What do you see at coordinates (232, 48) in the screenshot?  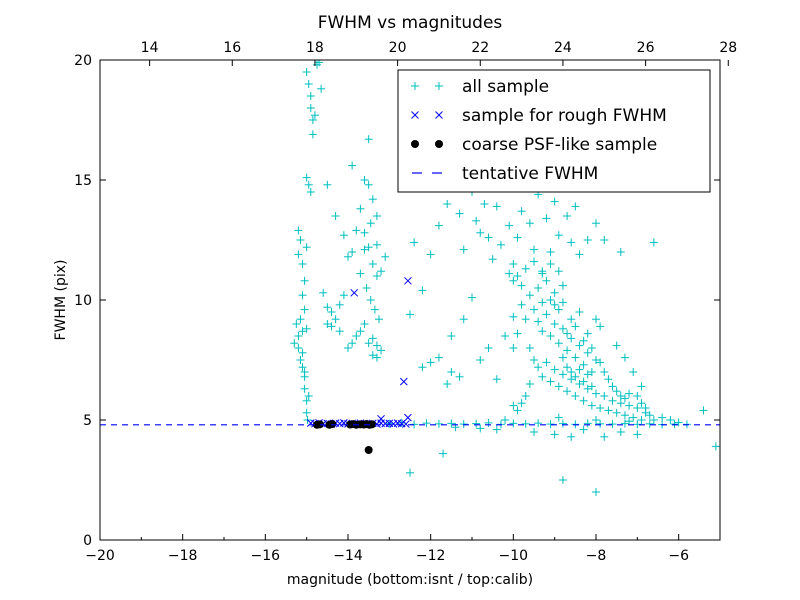 I see `top-tick-label: 16` at bounding box center [232, 48].